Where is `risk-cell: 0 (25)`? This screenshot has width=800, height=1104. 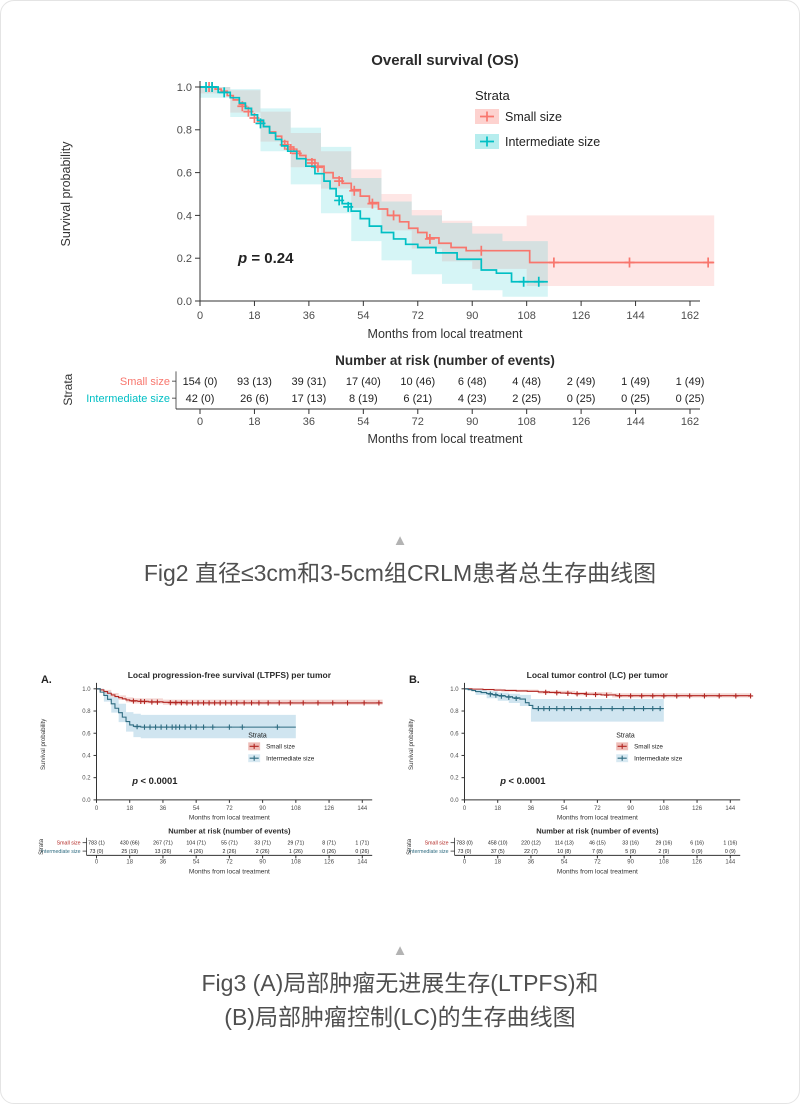
risk-cell: 0 (25) is located at coordinates (690, 399).